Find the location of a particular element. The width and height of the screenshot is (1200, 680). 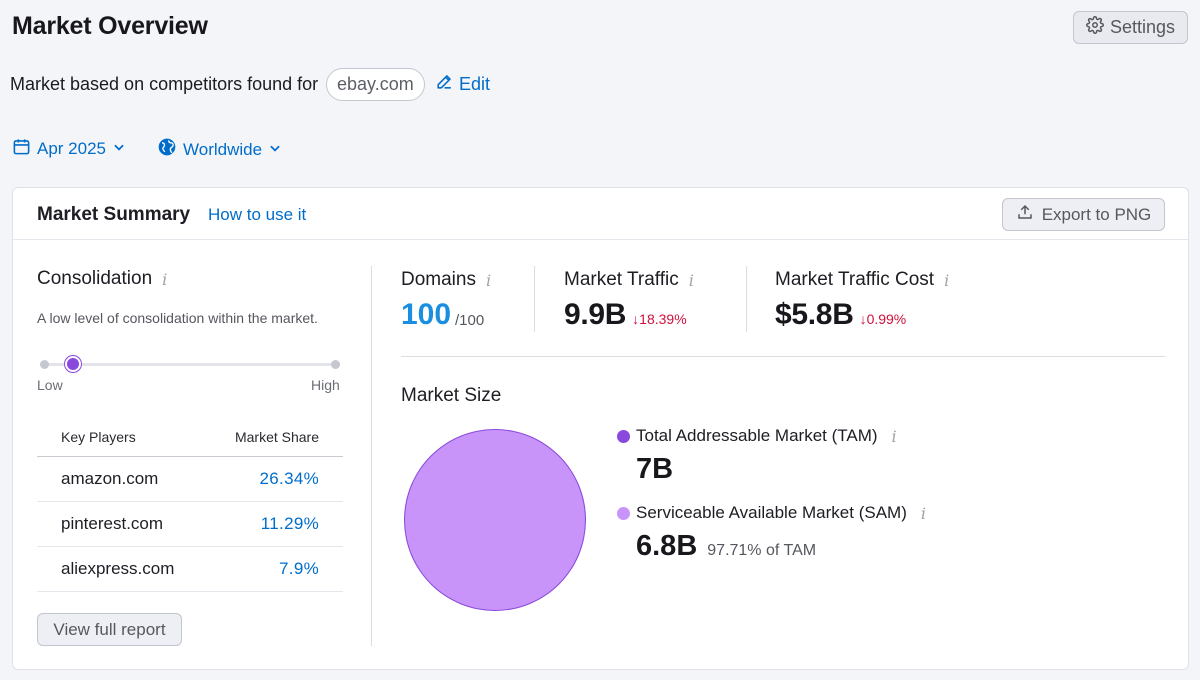

traffic-cost-delta: ↓0.99% is located at coordinates (883, 319).